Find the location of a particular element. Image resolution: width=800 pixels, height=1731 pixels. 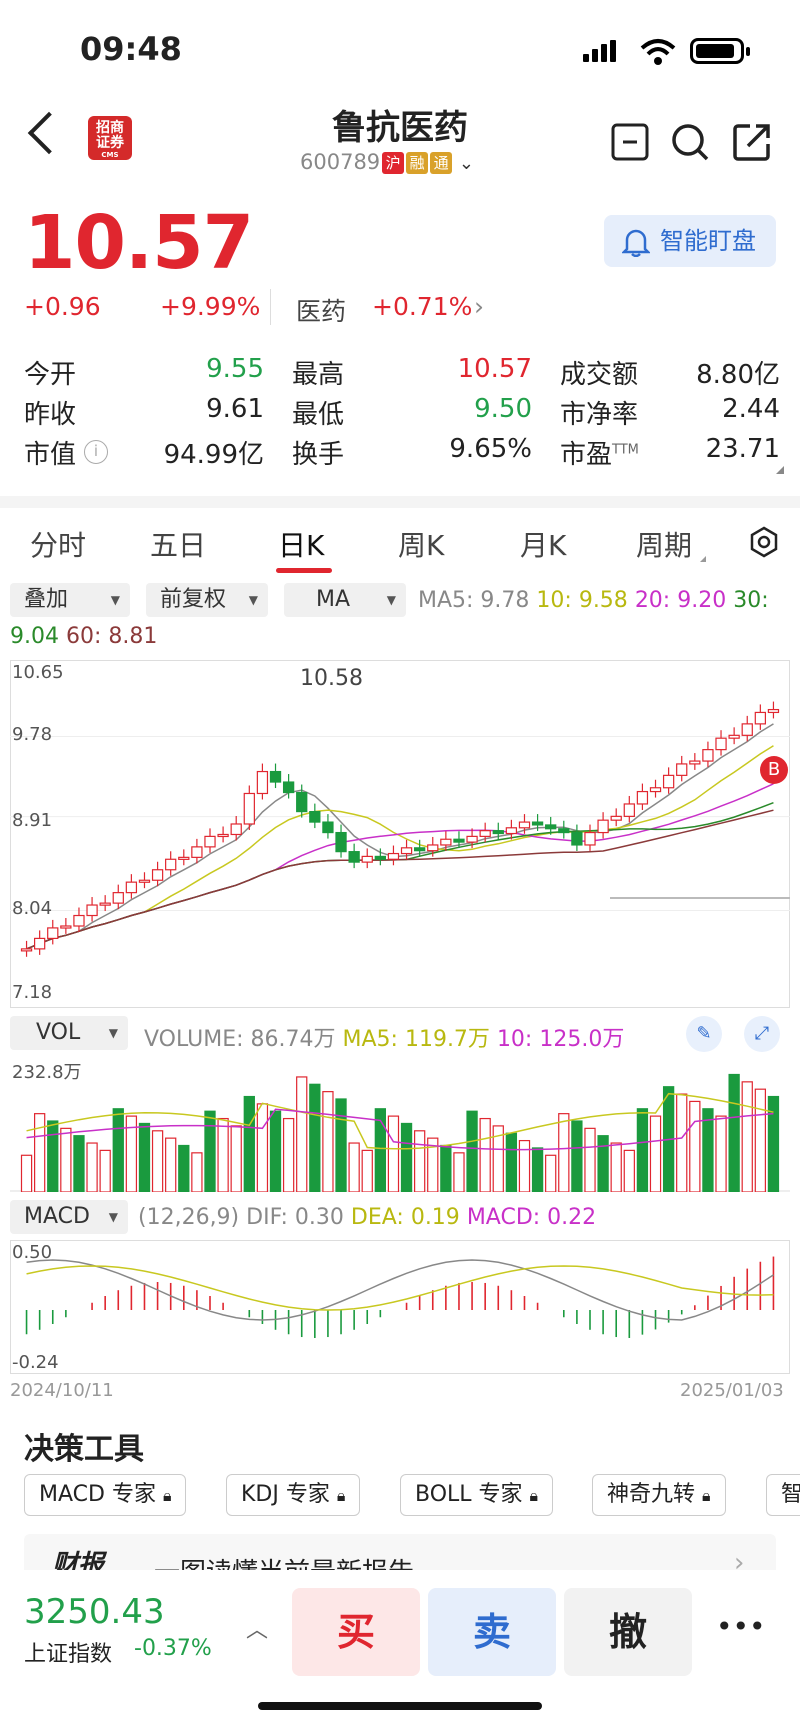

chevron-down-icon: ⌄ is located at coordinates (466, 163).